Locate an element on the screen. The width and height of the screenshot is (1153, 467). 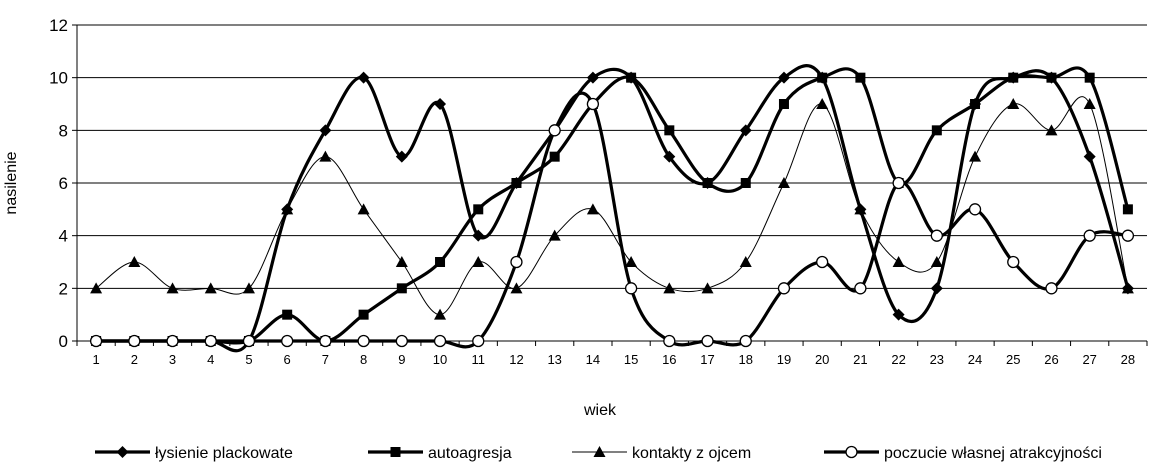
y-tick-label: 6 is located at coordinates (63, 183).